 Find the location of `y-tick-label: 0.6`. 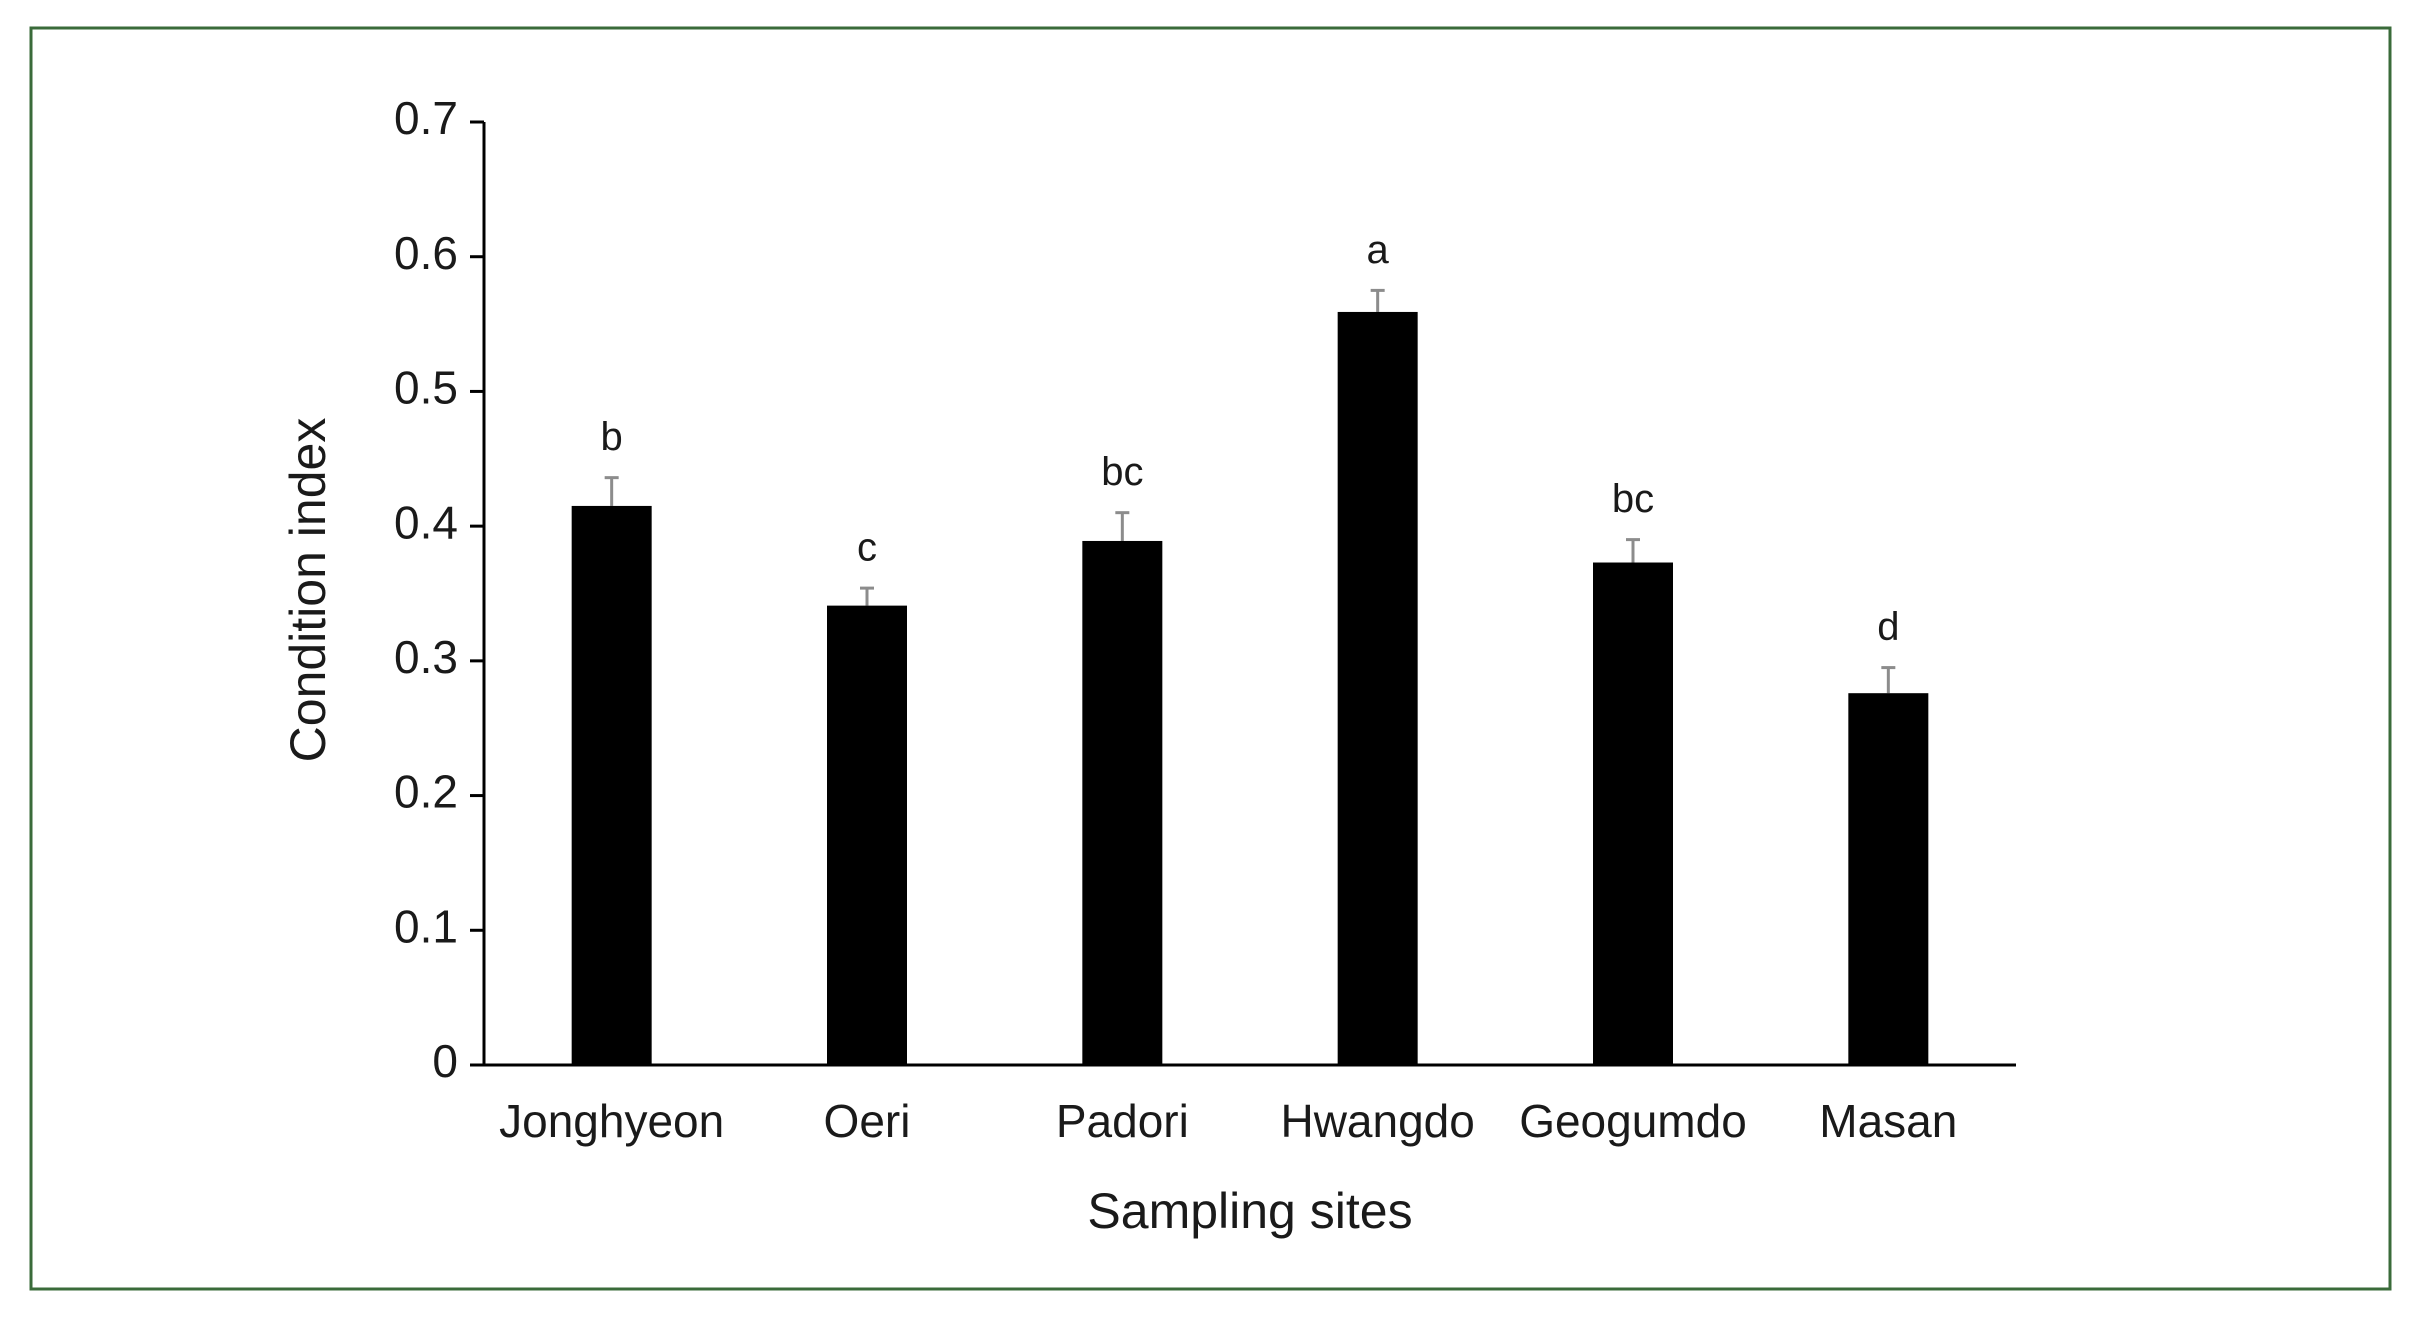

y-tick-label: 0.6 is located at coordinates (426, 253).